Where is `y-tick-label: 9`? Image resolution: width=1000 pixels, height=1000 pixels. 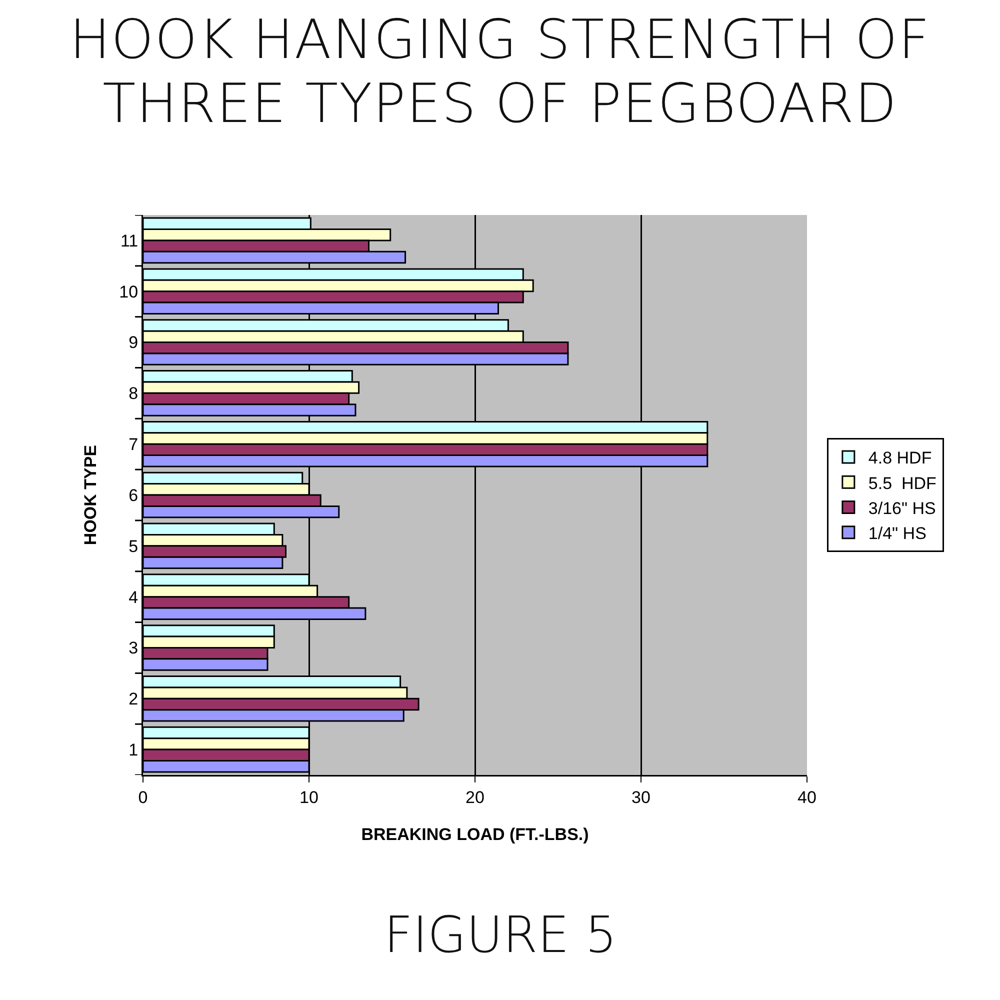
y-tick-label: 9 is located at coordinates (133, 342).